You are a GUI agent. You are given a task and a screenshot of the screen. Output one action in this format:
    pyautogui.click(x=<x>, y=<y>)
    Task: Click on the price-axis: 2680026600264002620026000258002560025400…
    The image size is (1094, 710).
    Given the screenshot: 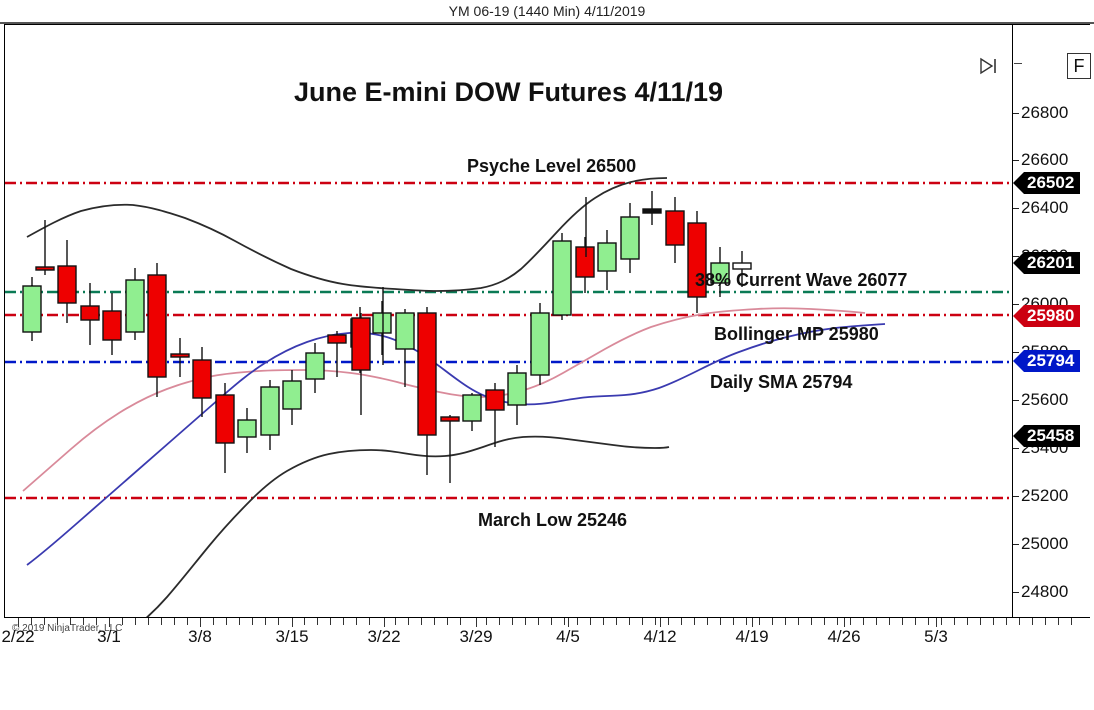 What is the action you would take?
    pyautogui.click(x=1051, y=321)
    